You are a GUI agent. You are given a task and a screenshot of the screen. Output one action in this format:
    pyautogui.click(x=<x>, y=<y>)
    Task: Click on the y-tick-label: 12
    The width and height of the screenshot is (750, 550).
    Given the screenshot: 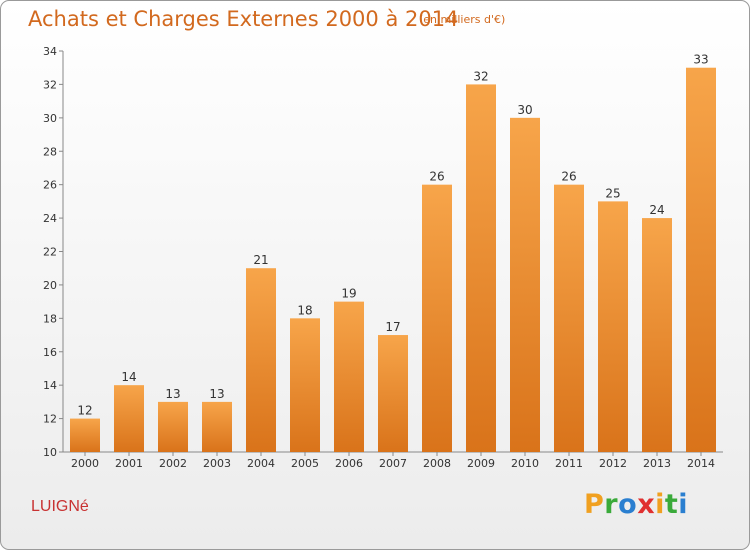 What is the action you would take?
    pyautogui.click(x=50, y=419)
    